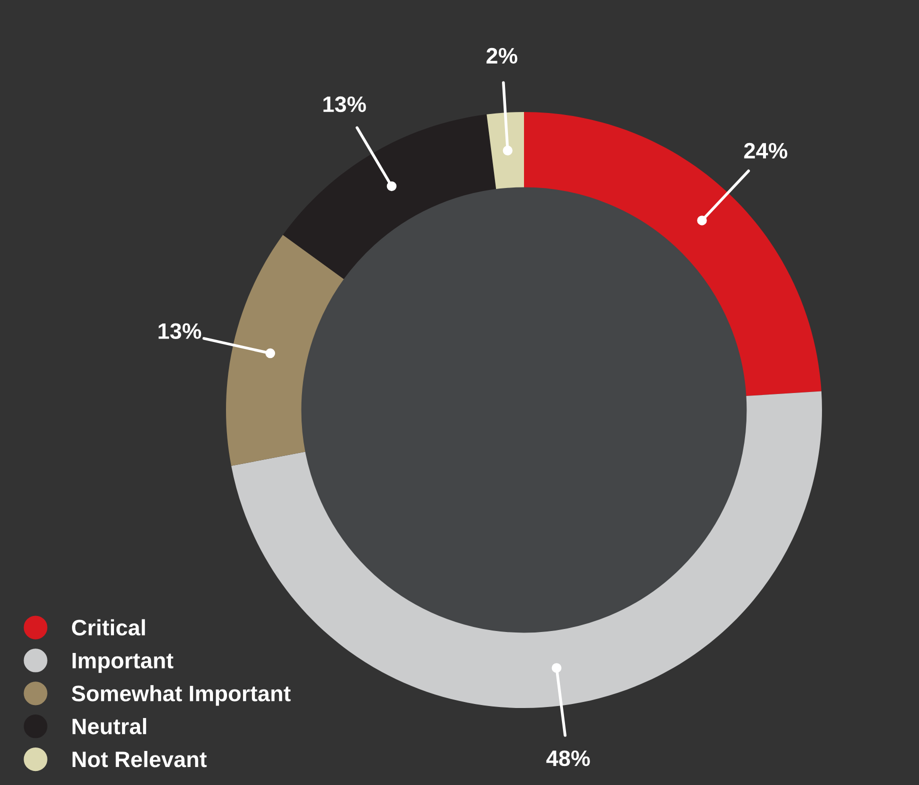 This screenshot has height=785, width=919. I want to click on legend-label: Somewhat Important, so click(181, 695).